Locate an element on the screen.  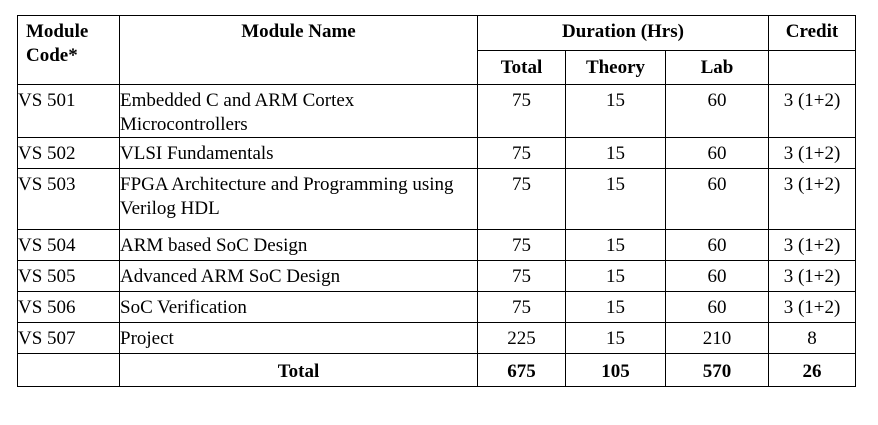
module-code: VS 507 is located at coordinates (68, 338).